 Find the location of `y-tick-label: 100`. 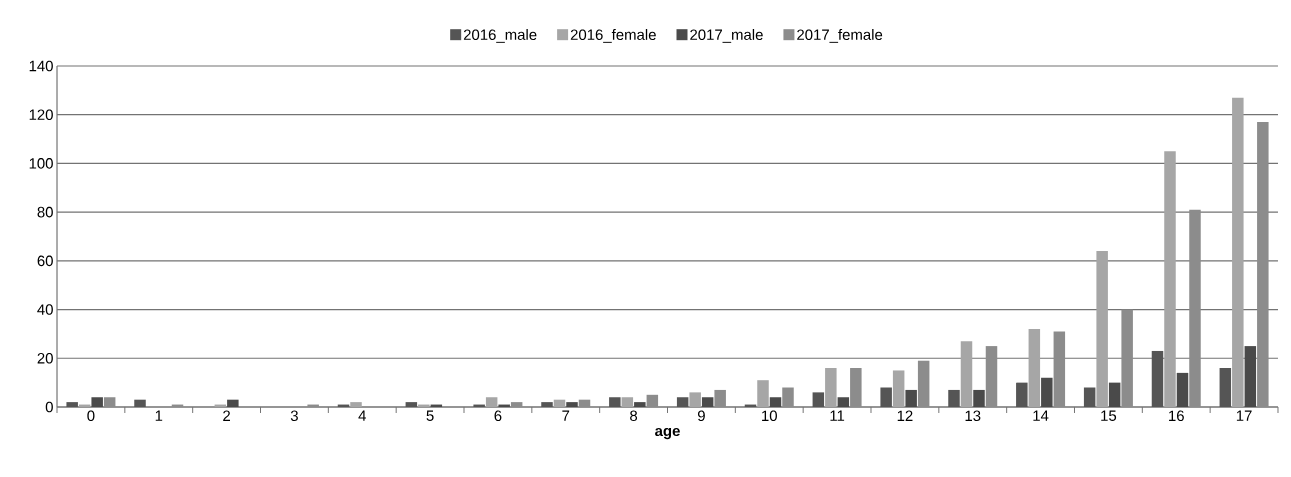

y-tick-label: 100 is located at coordinates (41, 163).